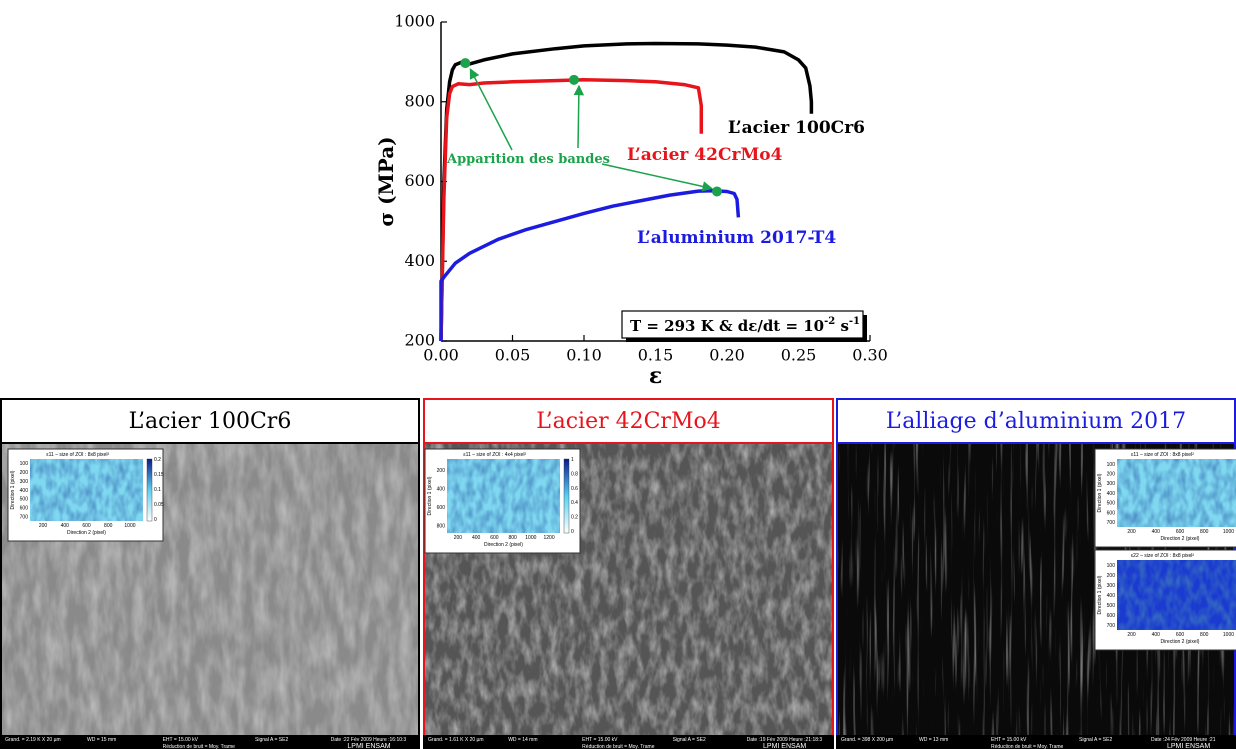  Describe the element at coordinates (656, 355) in the screenshot. I see `x-tick-label: 0.15` at that location.